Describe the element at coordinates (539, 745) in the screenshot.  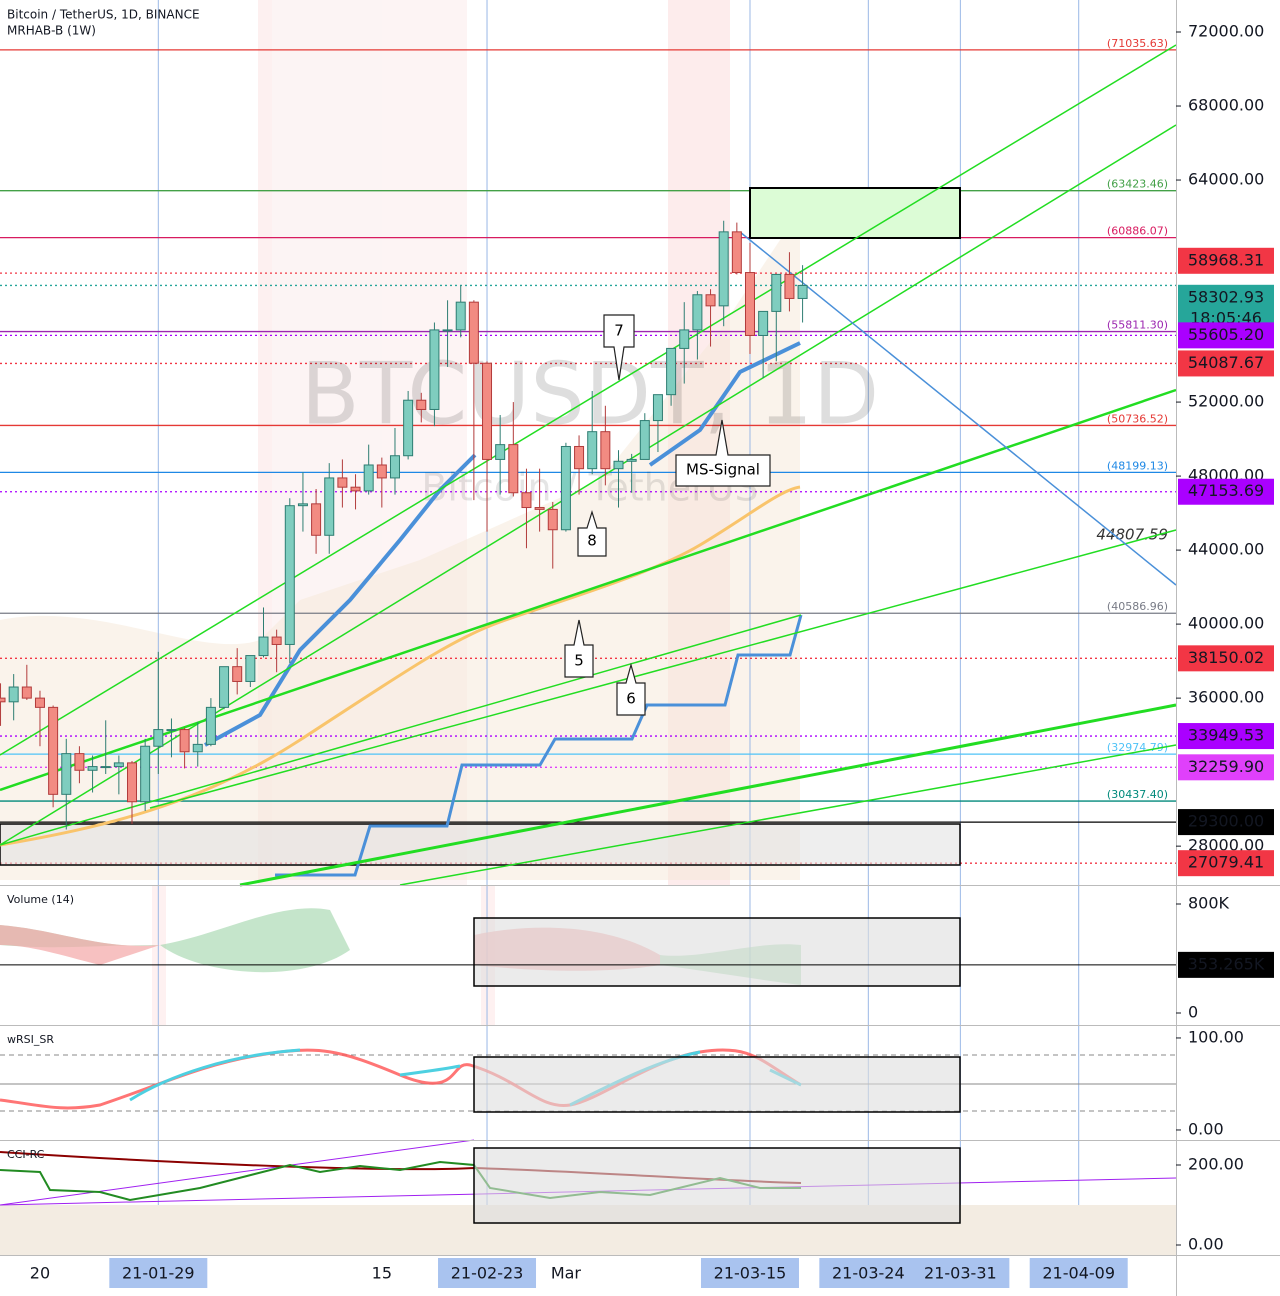
I see `step-line` at that location.